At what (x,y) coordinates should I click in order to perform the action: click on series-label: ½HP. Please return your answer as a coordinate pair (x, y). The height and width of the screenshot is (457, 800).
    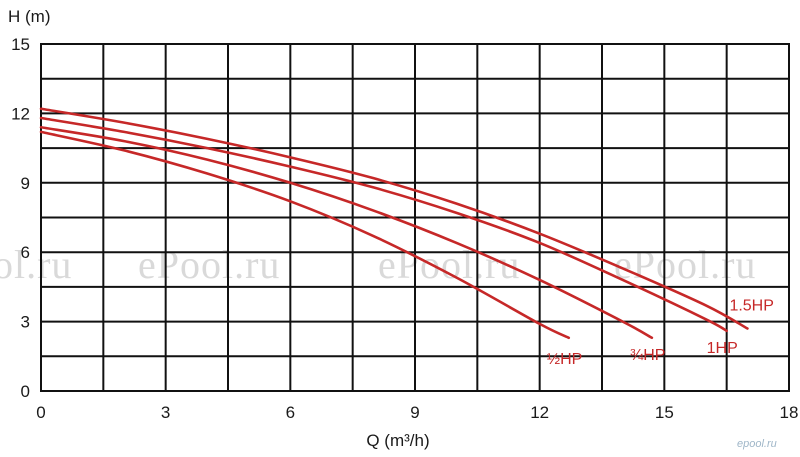
    Looking at the image, I should click on (565, 359).